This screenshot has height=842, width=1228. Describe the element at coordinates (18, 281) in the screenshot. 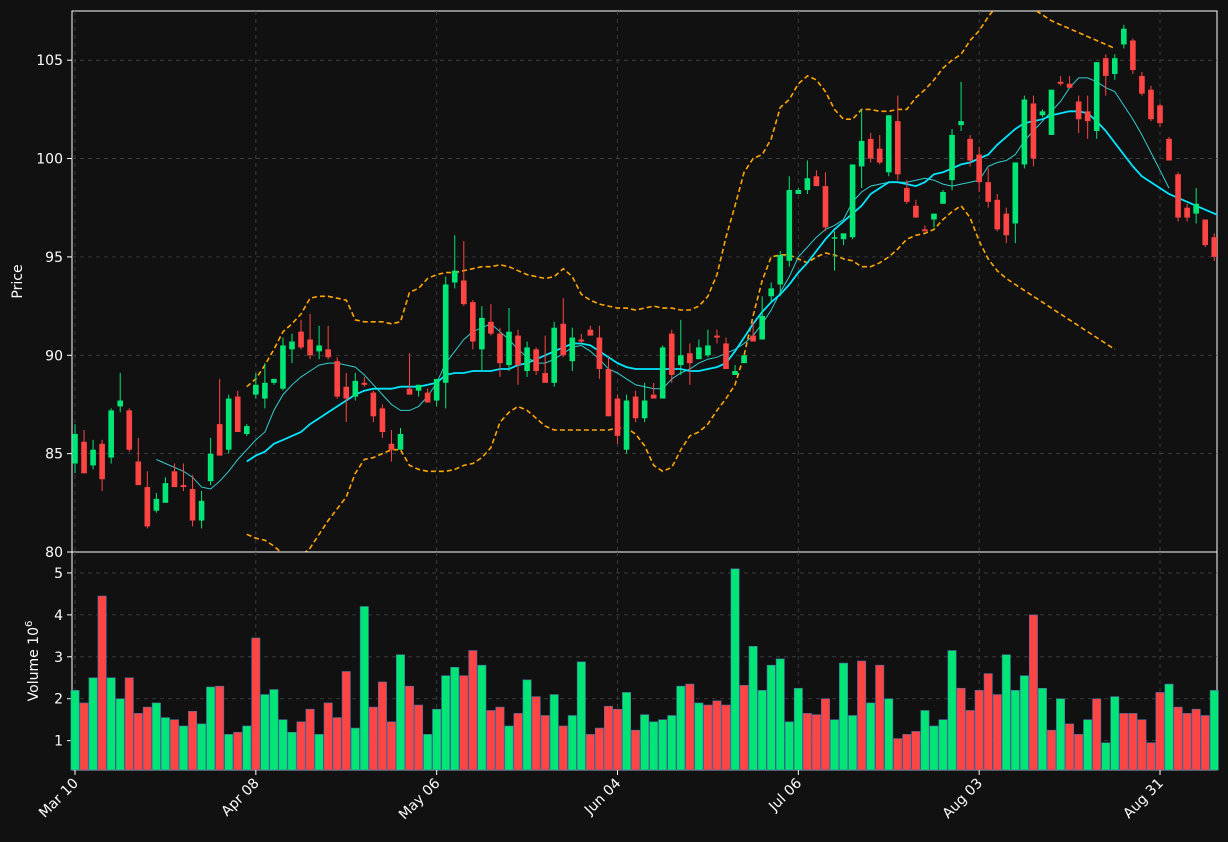

I see `price-axis-label: Price` at that location.